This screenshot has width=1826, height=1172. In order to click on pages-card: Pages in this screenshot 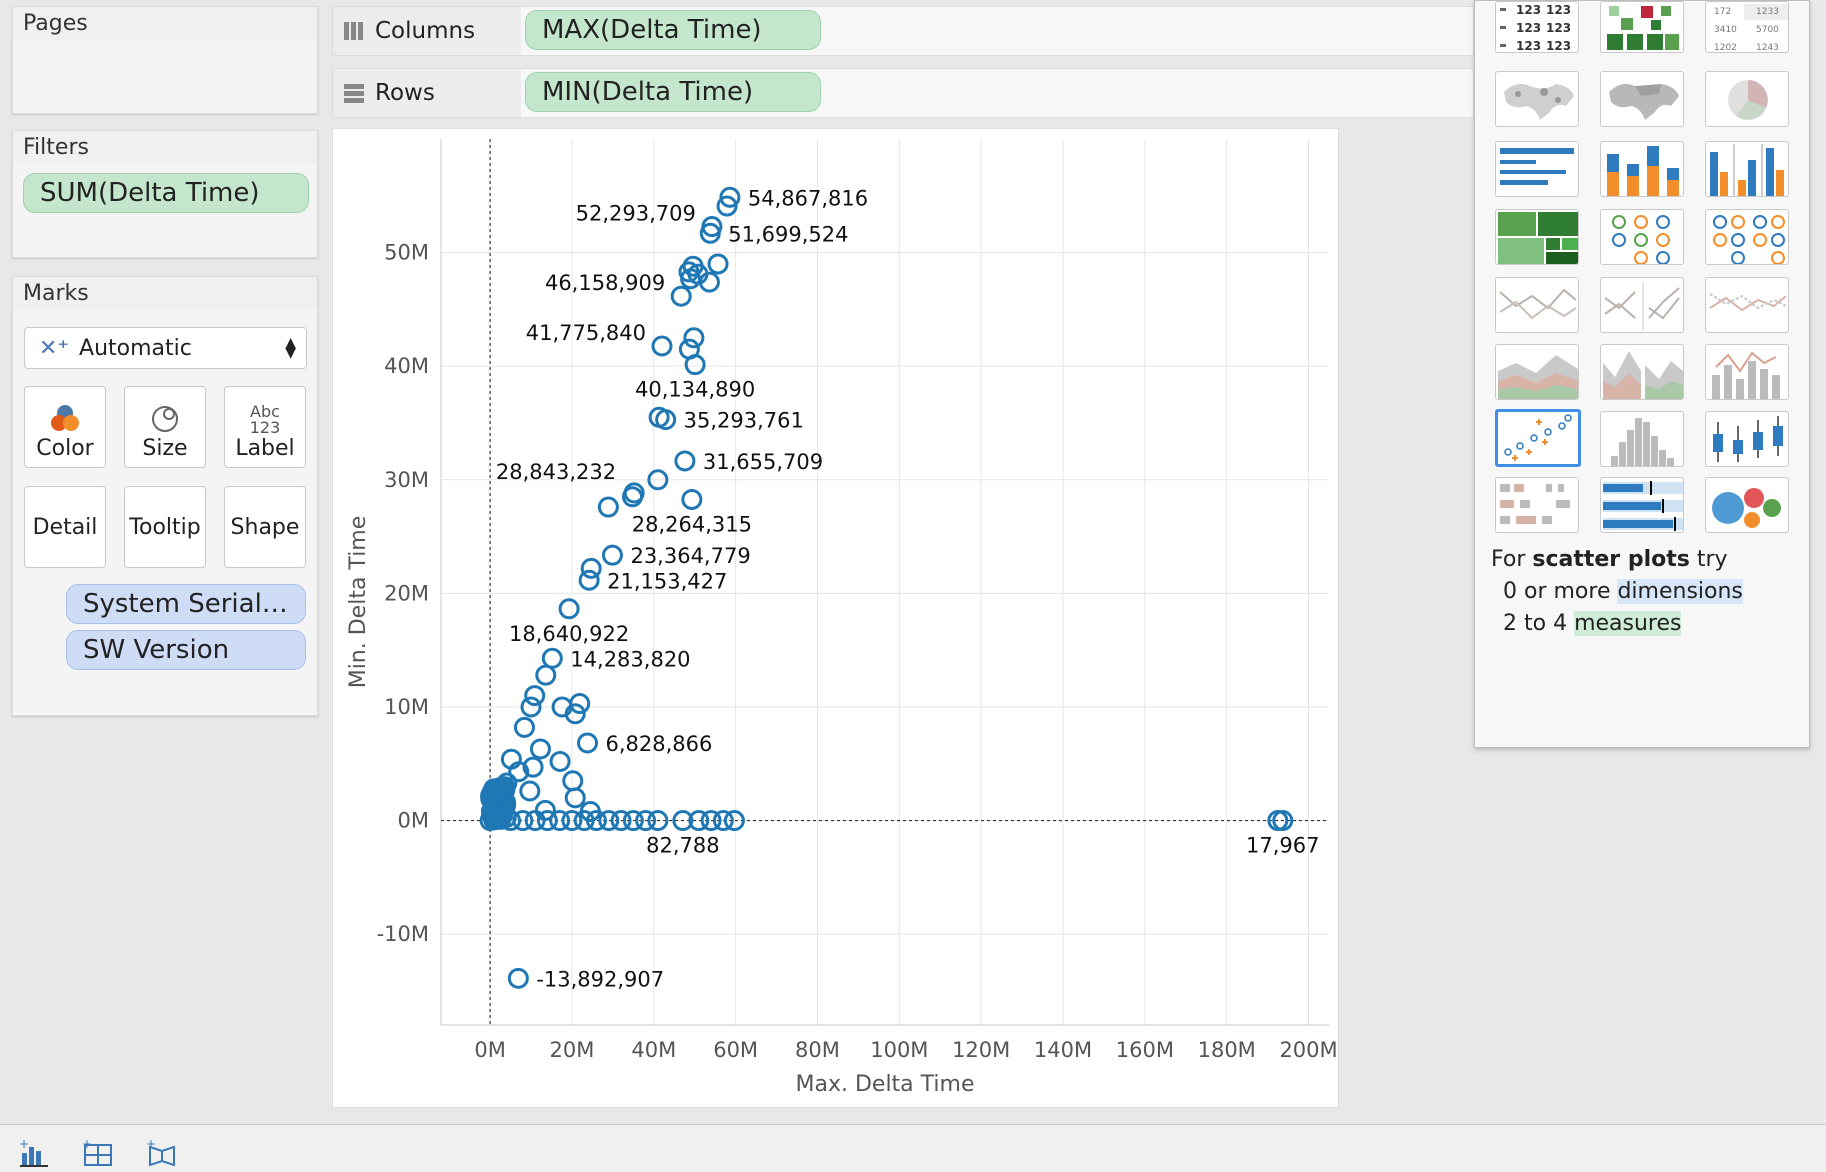, I will do `click(165, 60)`.